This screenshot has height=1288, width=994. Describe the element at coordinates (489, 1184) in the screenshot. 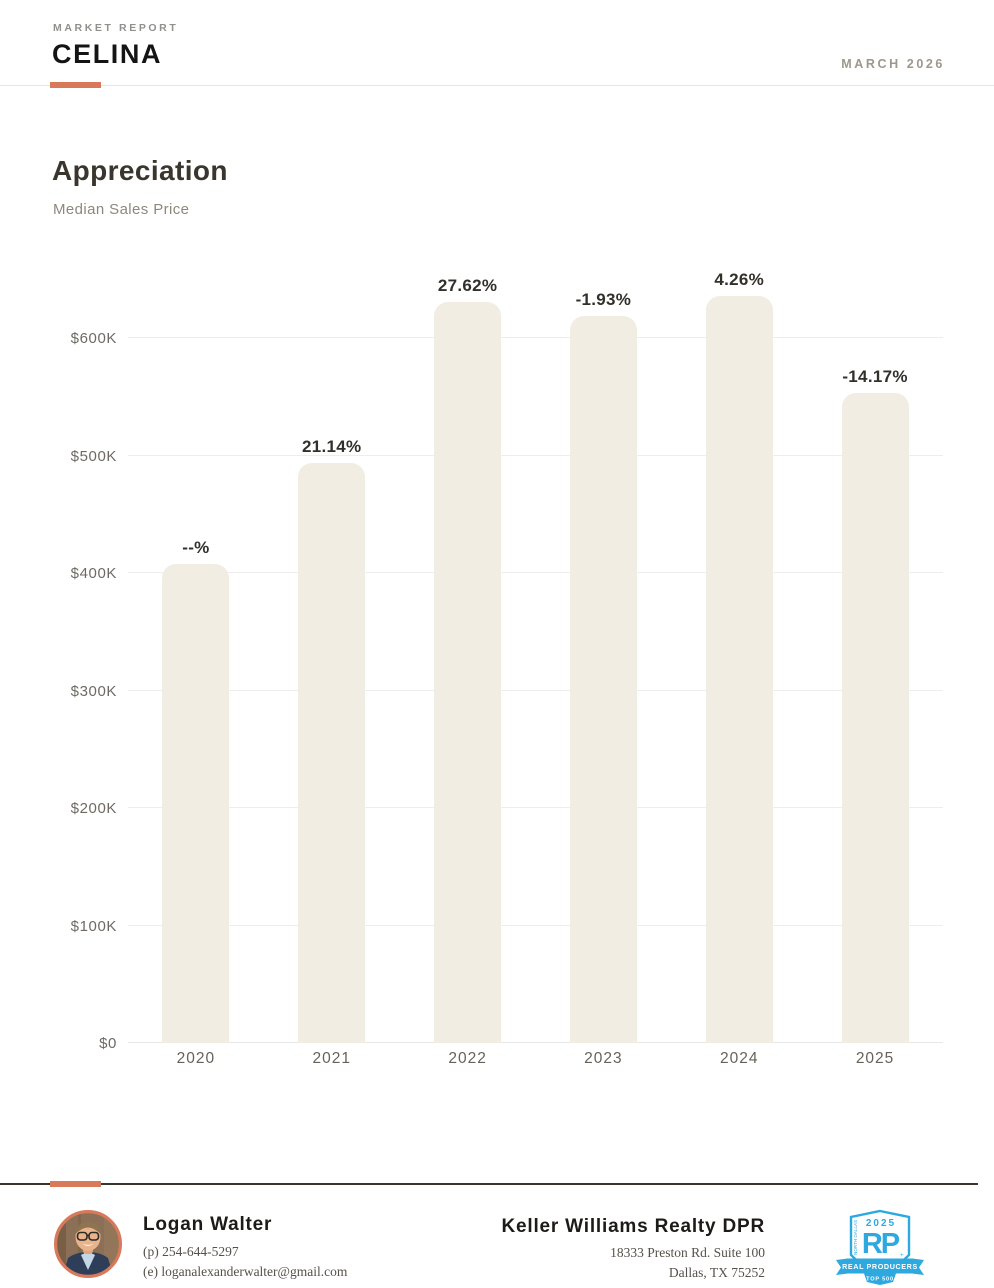

I see `footer-divider` at that location.